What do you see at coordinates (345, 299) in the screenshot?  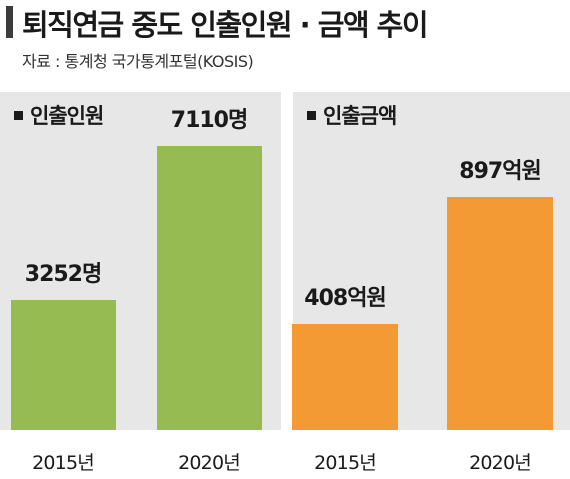 I see `data-label: 408억원` at bounding box center [345, 299].